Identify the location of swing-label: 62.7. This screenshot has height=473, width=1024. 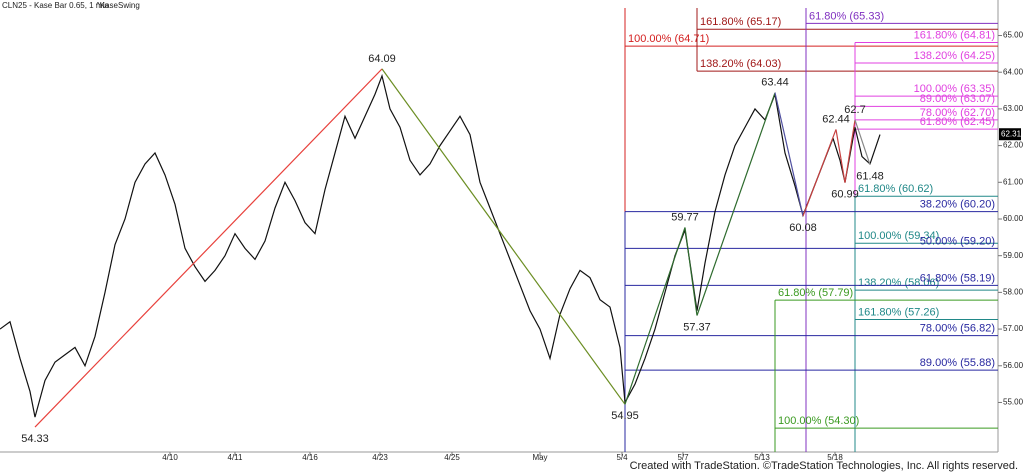
(854, 110).